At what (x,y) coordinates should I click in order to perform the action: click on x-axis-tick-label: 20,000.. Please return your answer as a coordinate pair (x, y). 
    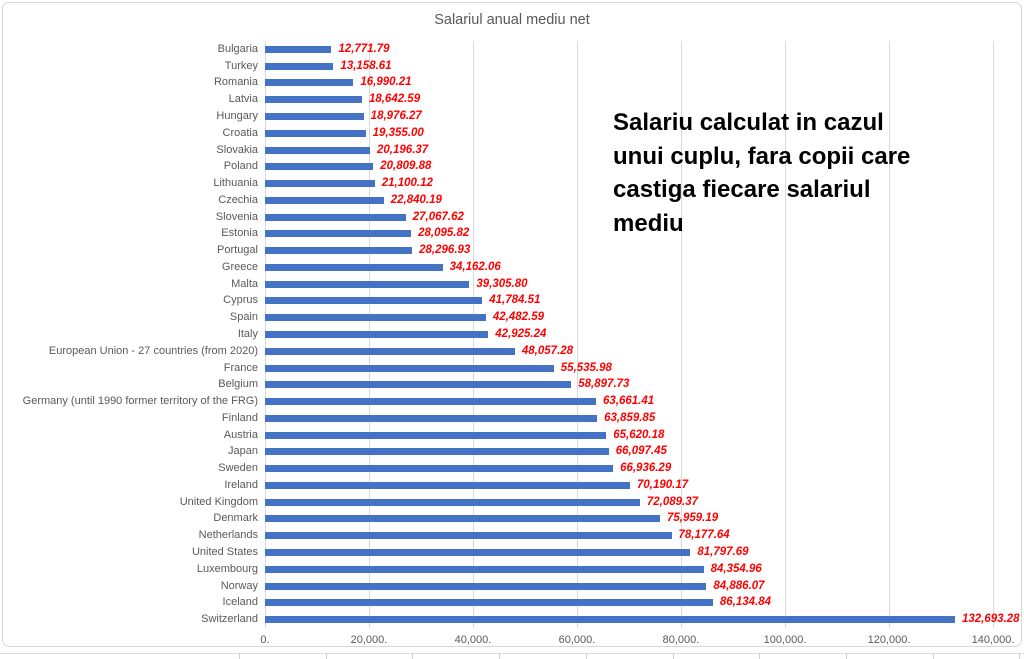
    Looking at the image, I should click on (369, 640).